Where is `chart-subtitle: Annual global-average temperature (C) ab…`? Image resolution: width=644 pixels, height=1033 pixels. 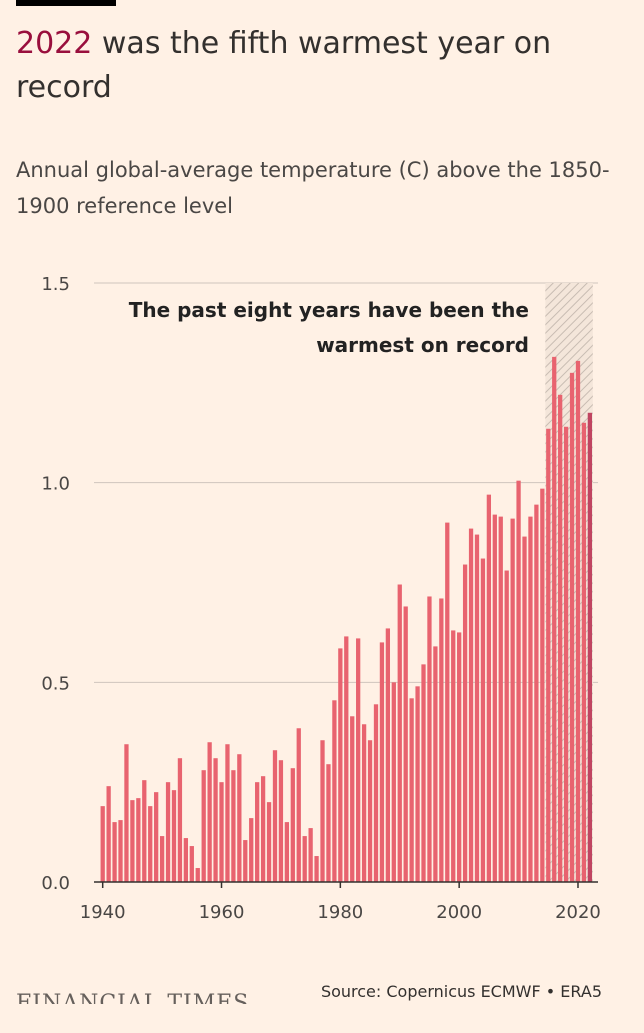 chart-subtitle: Annual global-average temperature (C) ab… is located at coordinates (313, 188).